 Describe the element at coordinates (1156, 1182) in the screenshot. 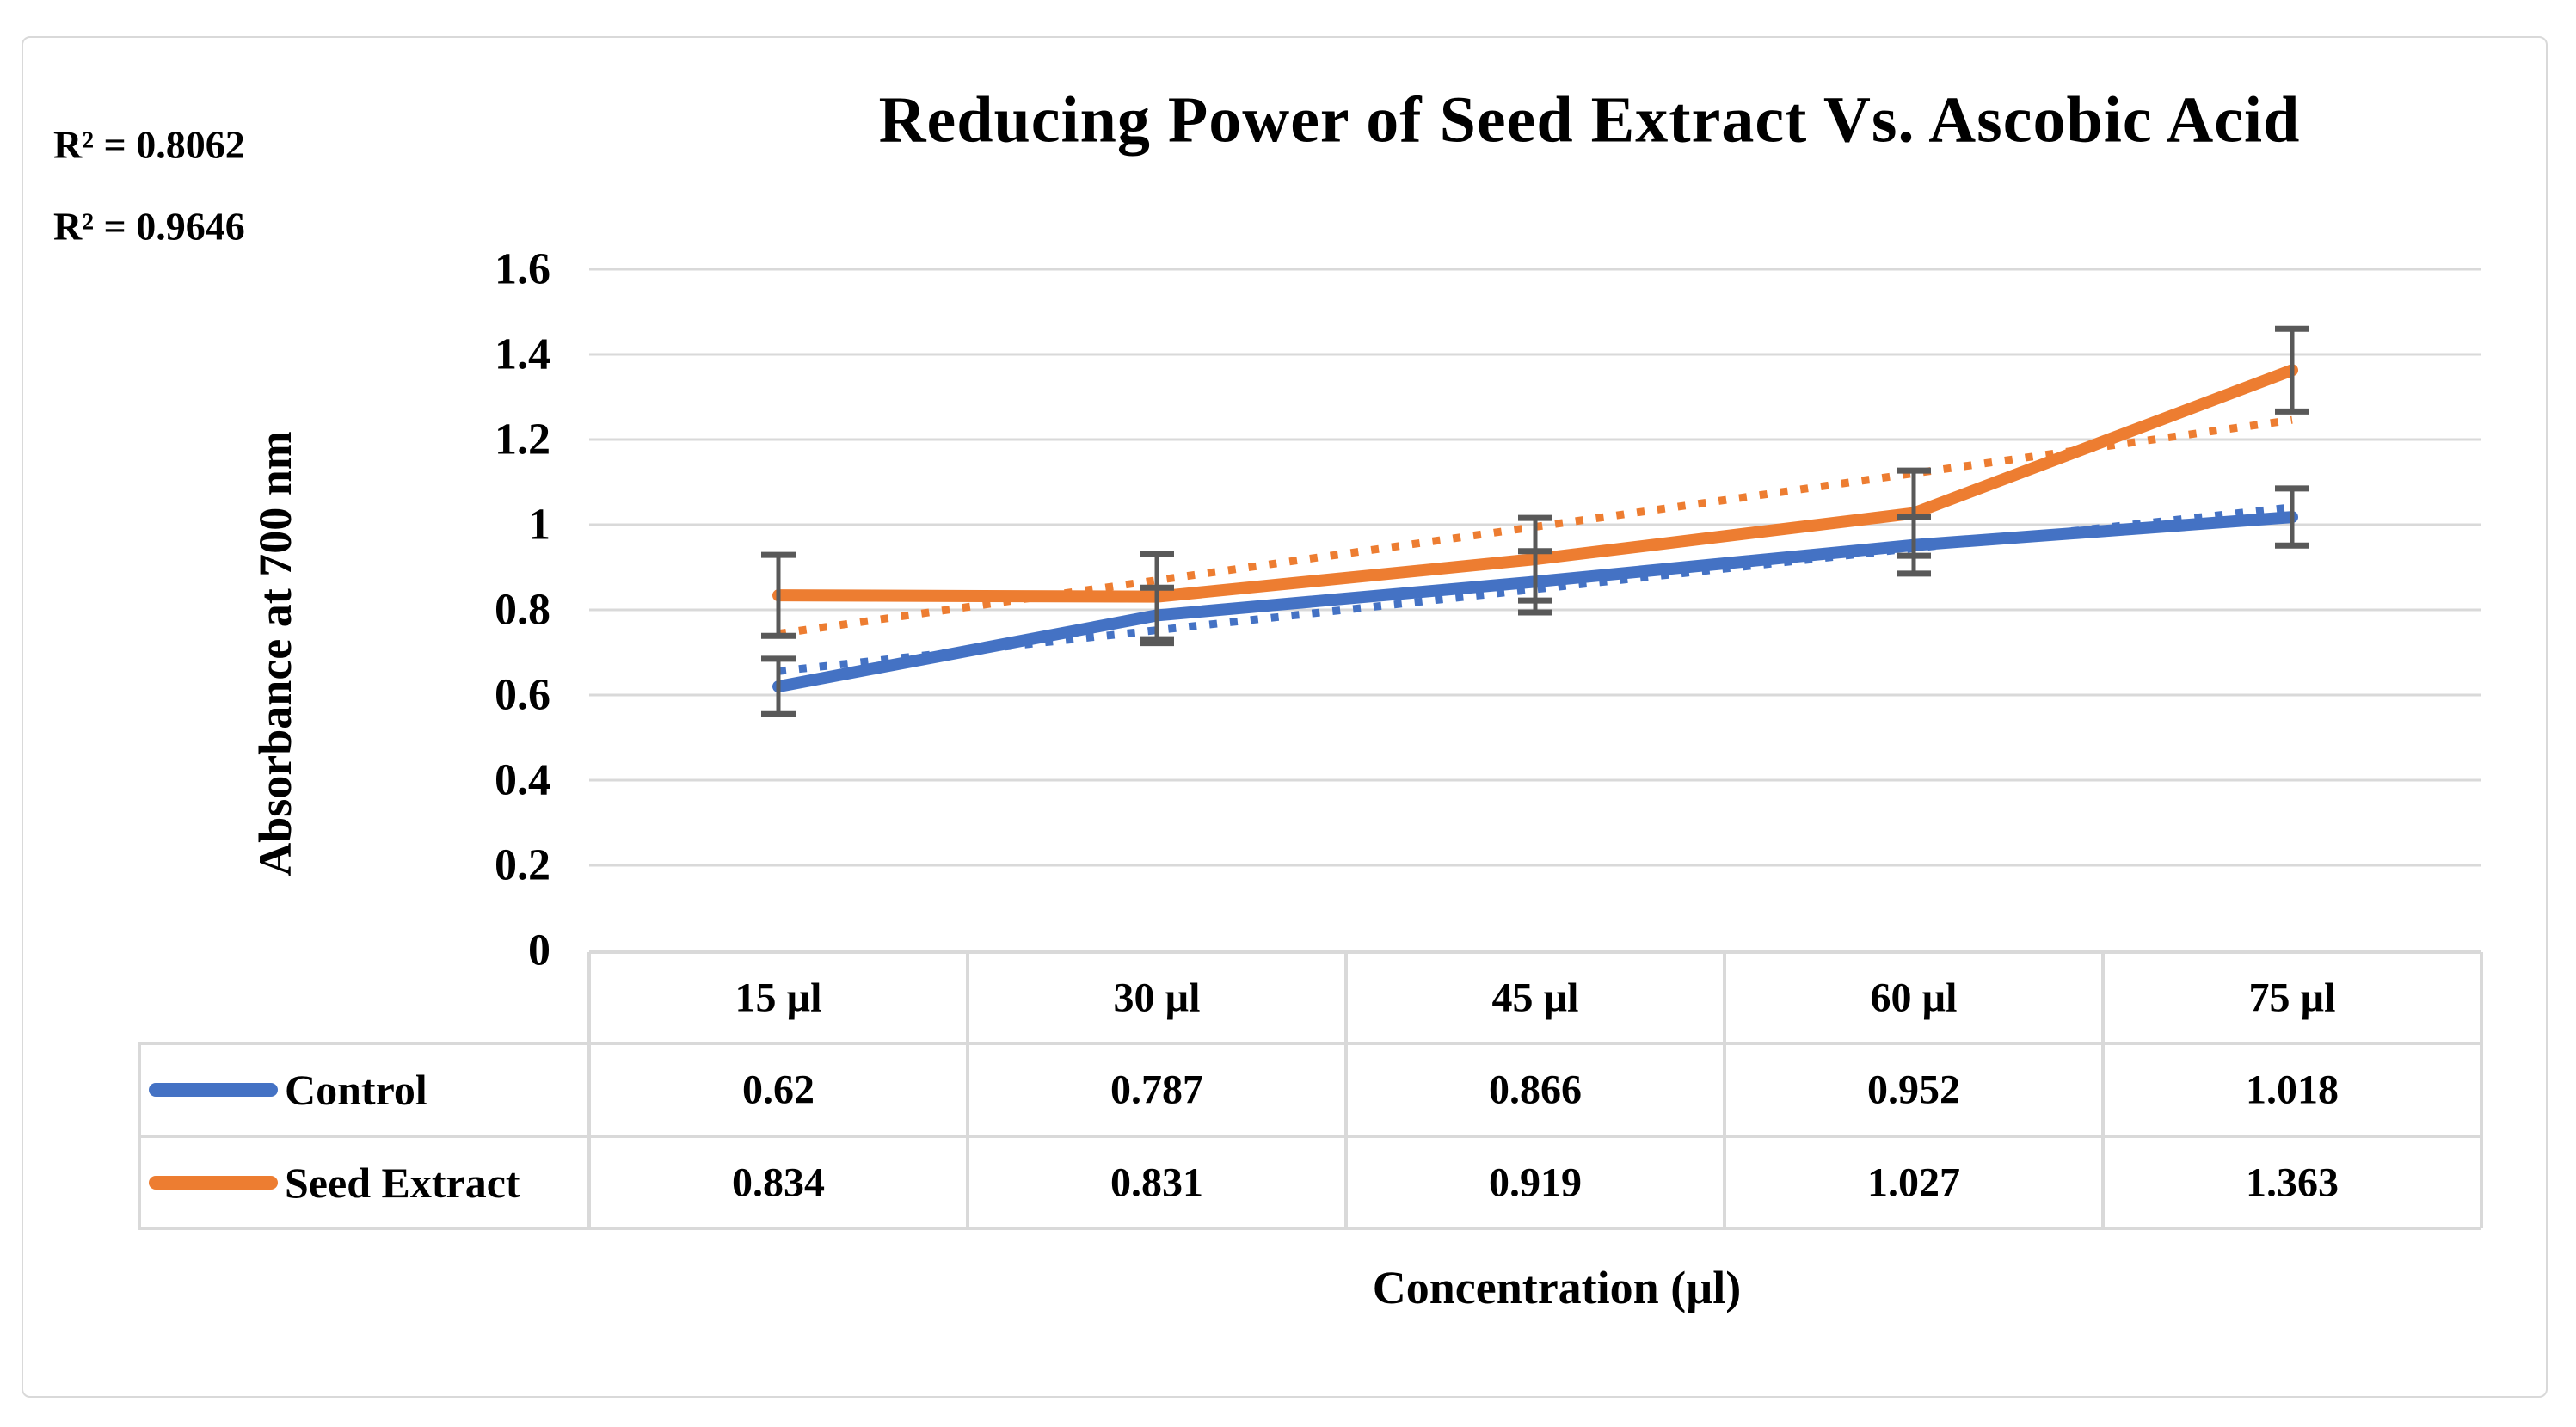

I see `table-value-cell: 0.831` at that location.